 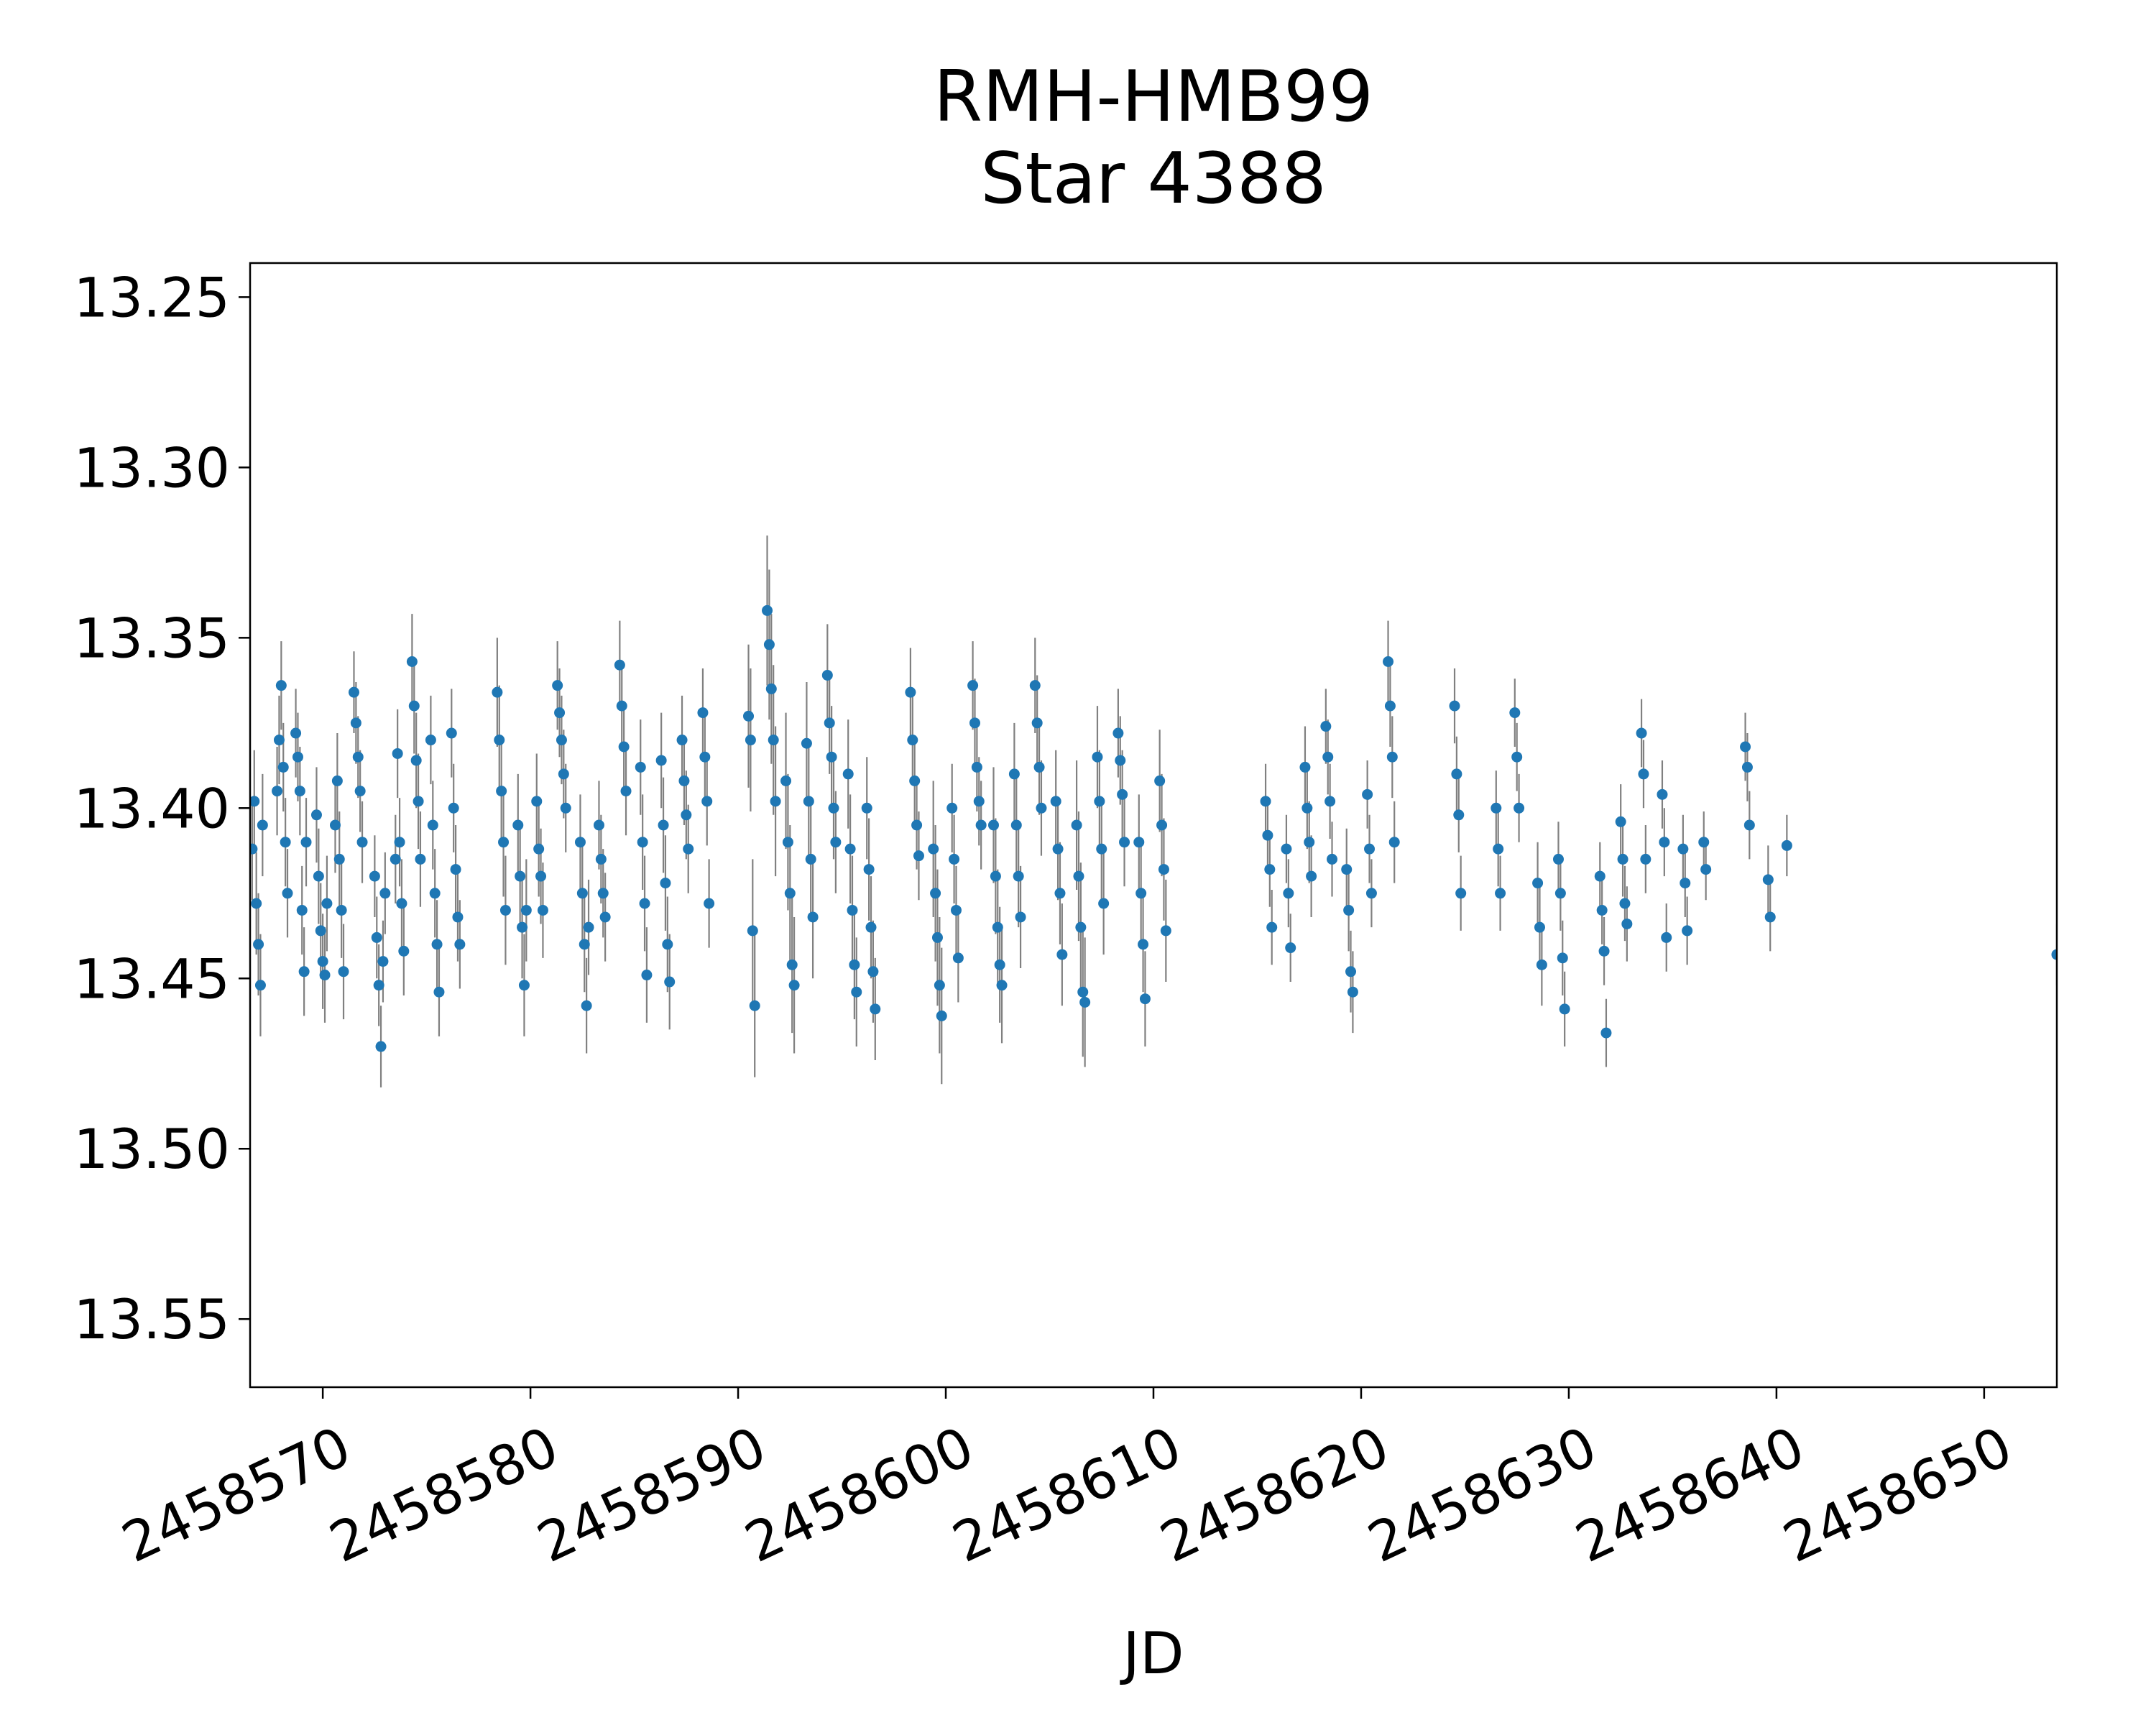 I want to click on y-tick-label: 13.55, so click(x=152, y=1319).